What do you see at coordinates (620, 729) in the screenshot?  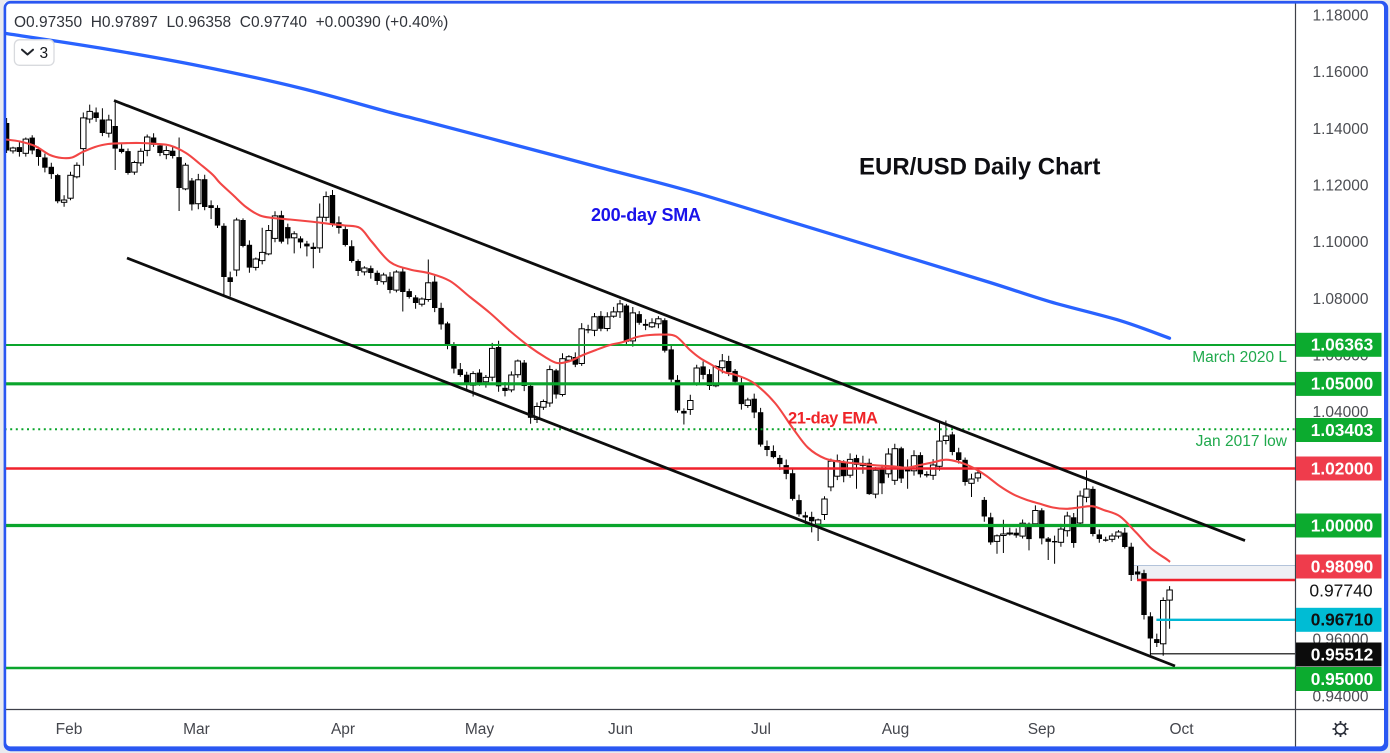 I see `svg-text: Jun` at bounding box center [620, 729].